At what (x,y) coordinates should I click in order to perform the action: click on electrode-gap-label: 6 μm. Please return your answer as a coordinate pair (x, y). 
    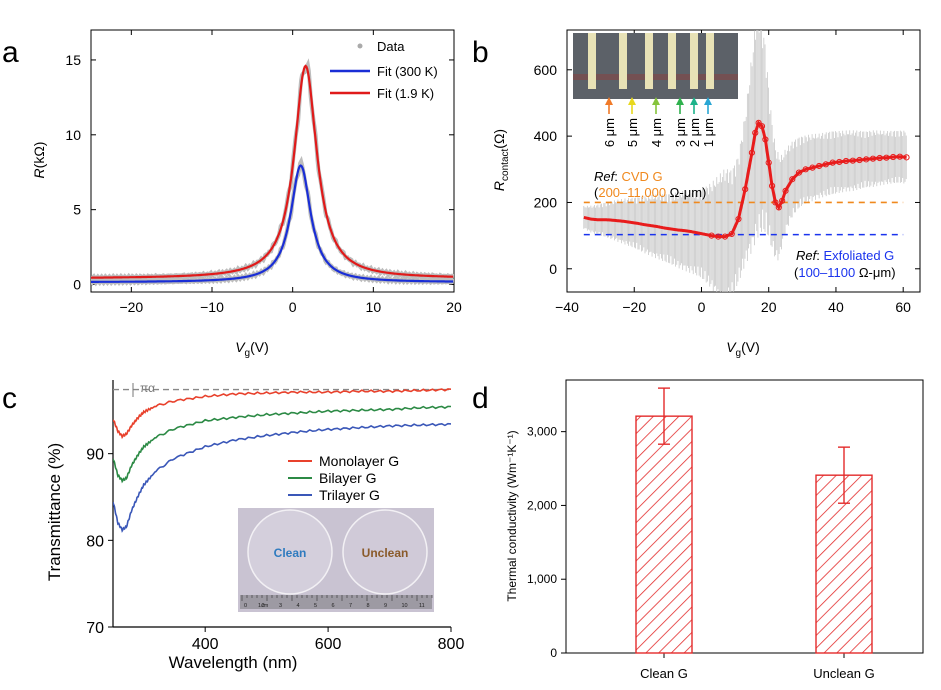
    Looking at the image, I should click on (609, 132).